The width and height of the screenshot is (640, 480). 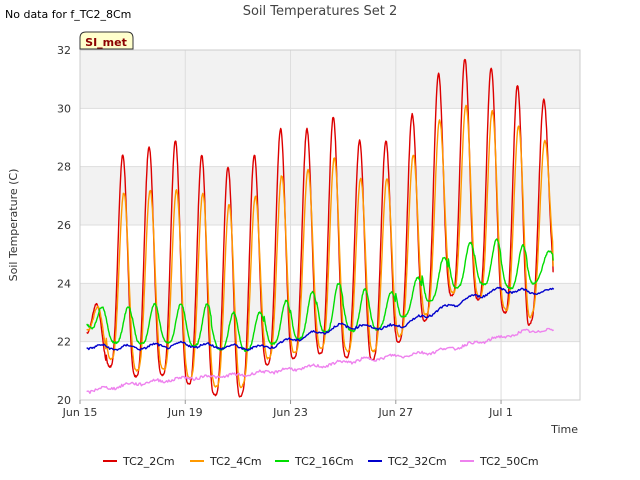 What do you see at coordinates (64, 167) in the screenshot?
I see `y-tick-label: 28` at bounding box center [64, 167].